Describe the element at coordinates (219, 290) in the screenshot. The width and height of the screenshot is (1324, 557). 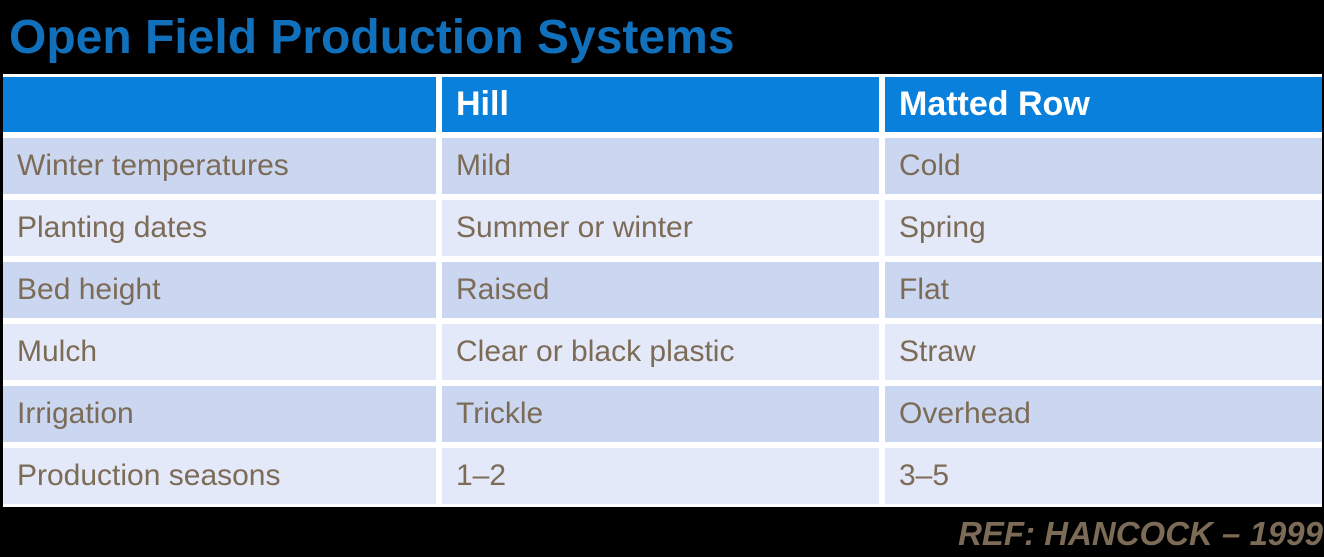
I see `row-label-cell: Bed height` at that location.